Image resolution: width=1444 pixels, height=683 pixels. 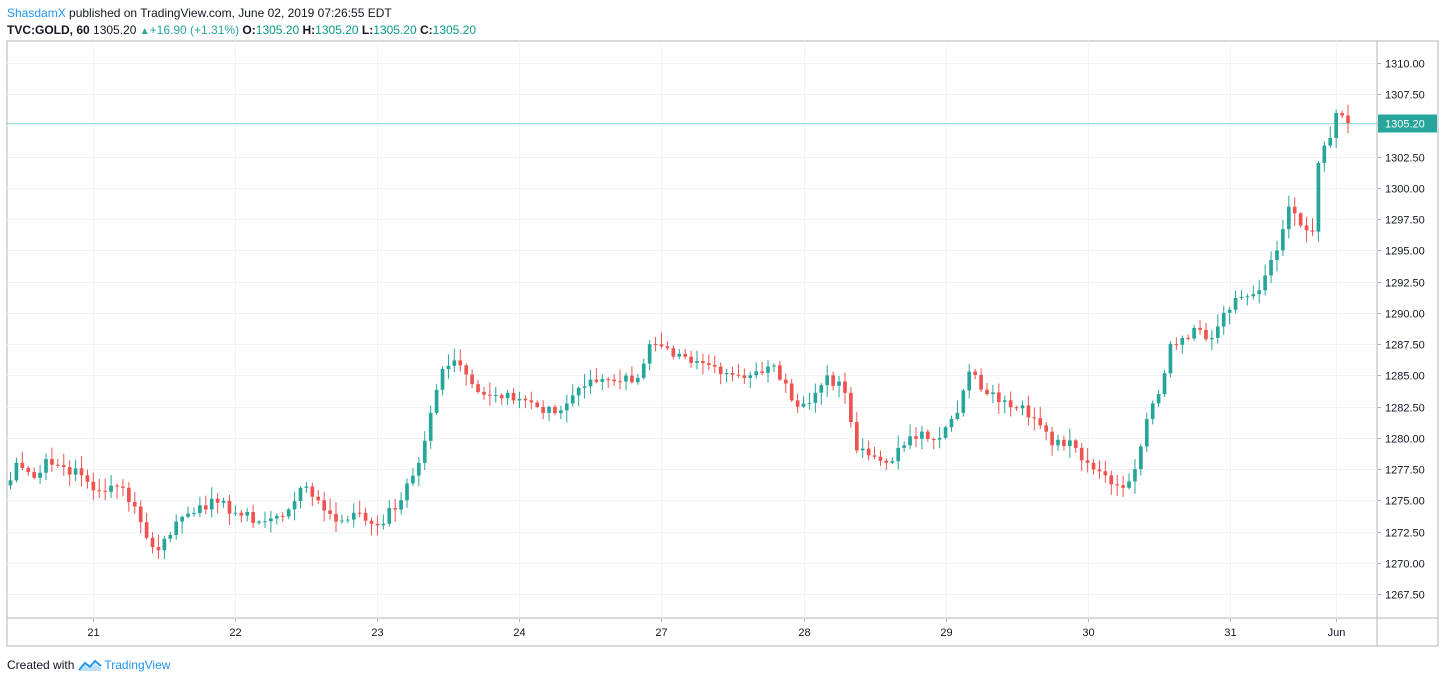 I want to click on y-tick-label: 1307.50, so click(x=1405, y=96).